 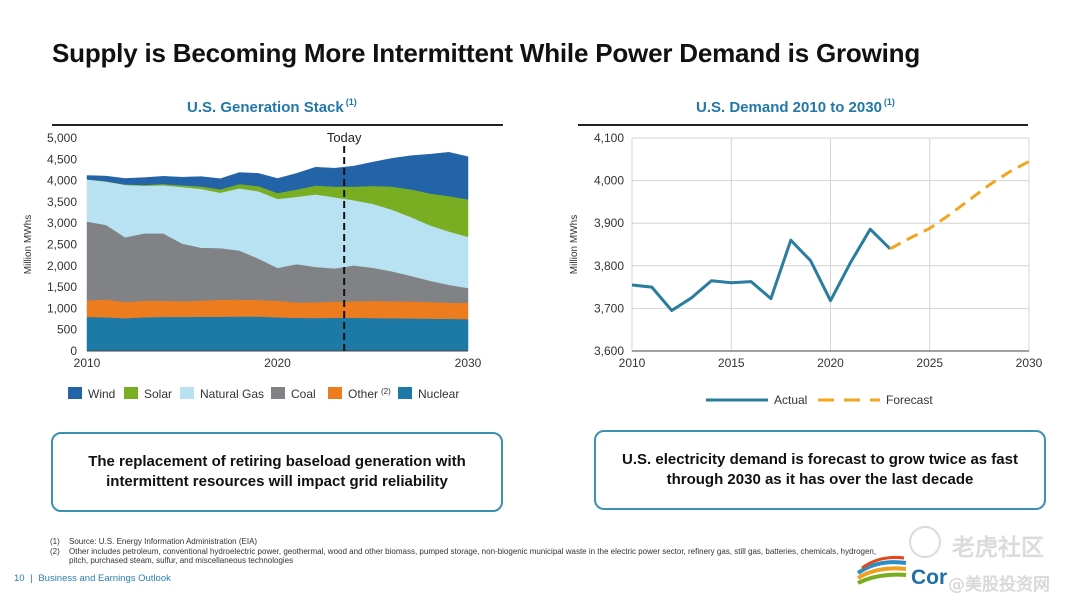 I want to click on legend-label-forecast: Forecast, so click(x=909, y=400).